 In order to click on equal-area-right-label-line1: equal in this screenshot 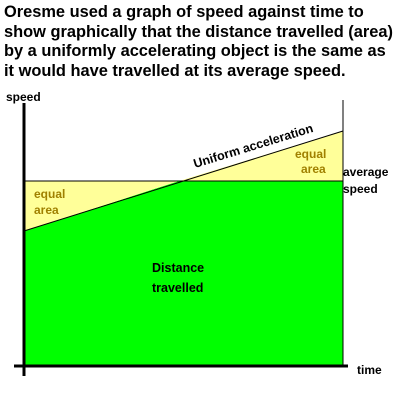, I will do `click(310, 154)`.